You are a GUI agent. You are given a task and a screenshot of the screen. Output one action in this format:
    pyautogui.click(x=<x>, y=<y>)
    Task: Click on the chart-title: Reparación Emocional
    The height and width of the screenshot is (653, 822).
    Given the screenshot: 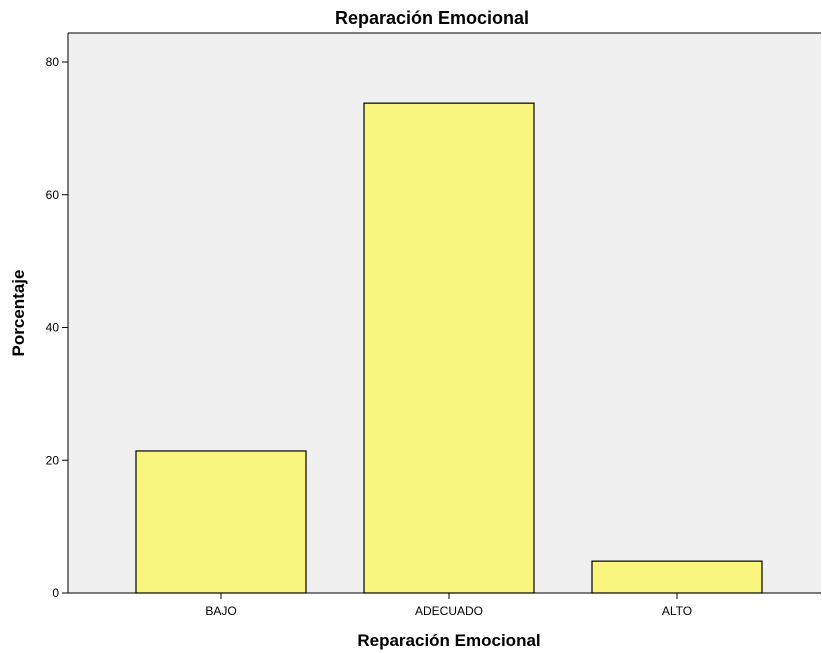 What is the action you would take?
    pyautogui.click(x=432, y=18)
    